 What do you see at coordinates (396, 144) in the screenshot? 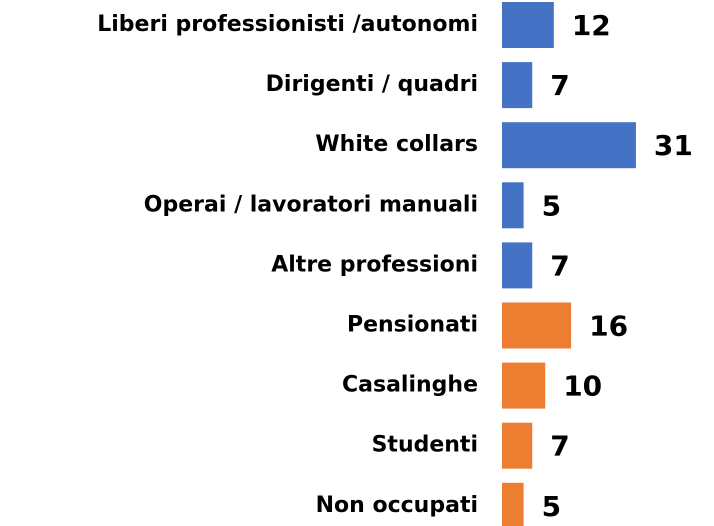
I see `category-label: White collars` at bounding box center [396, 144].